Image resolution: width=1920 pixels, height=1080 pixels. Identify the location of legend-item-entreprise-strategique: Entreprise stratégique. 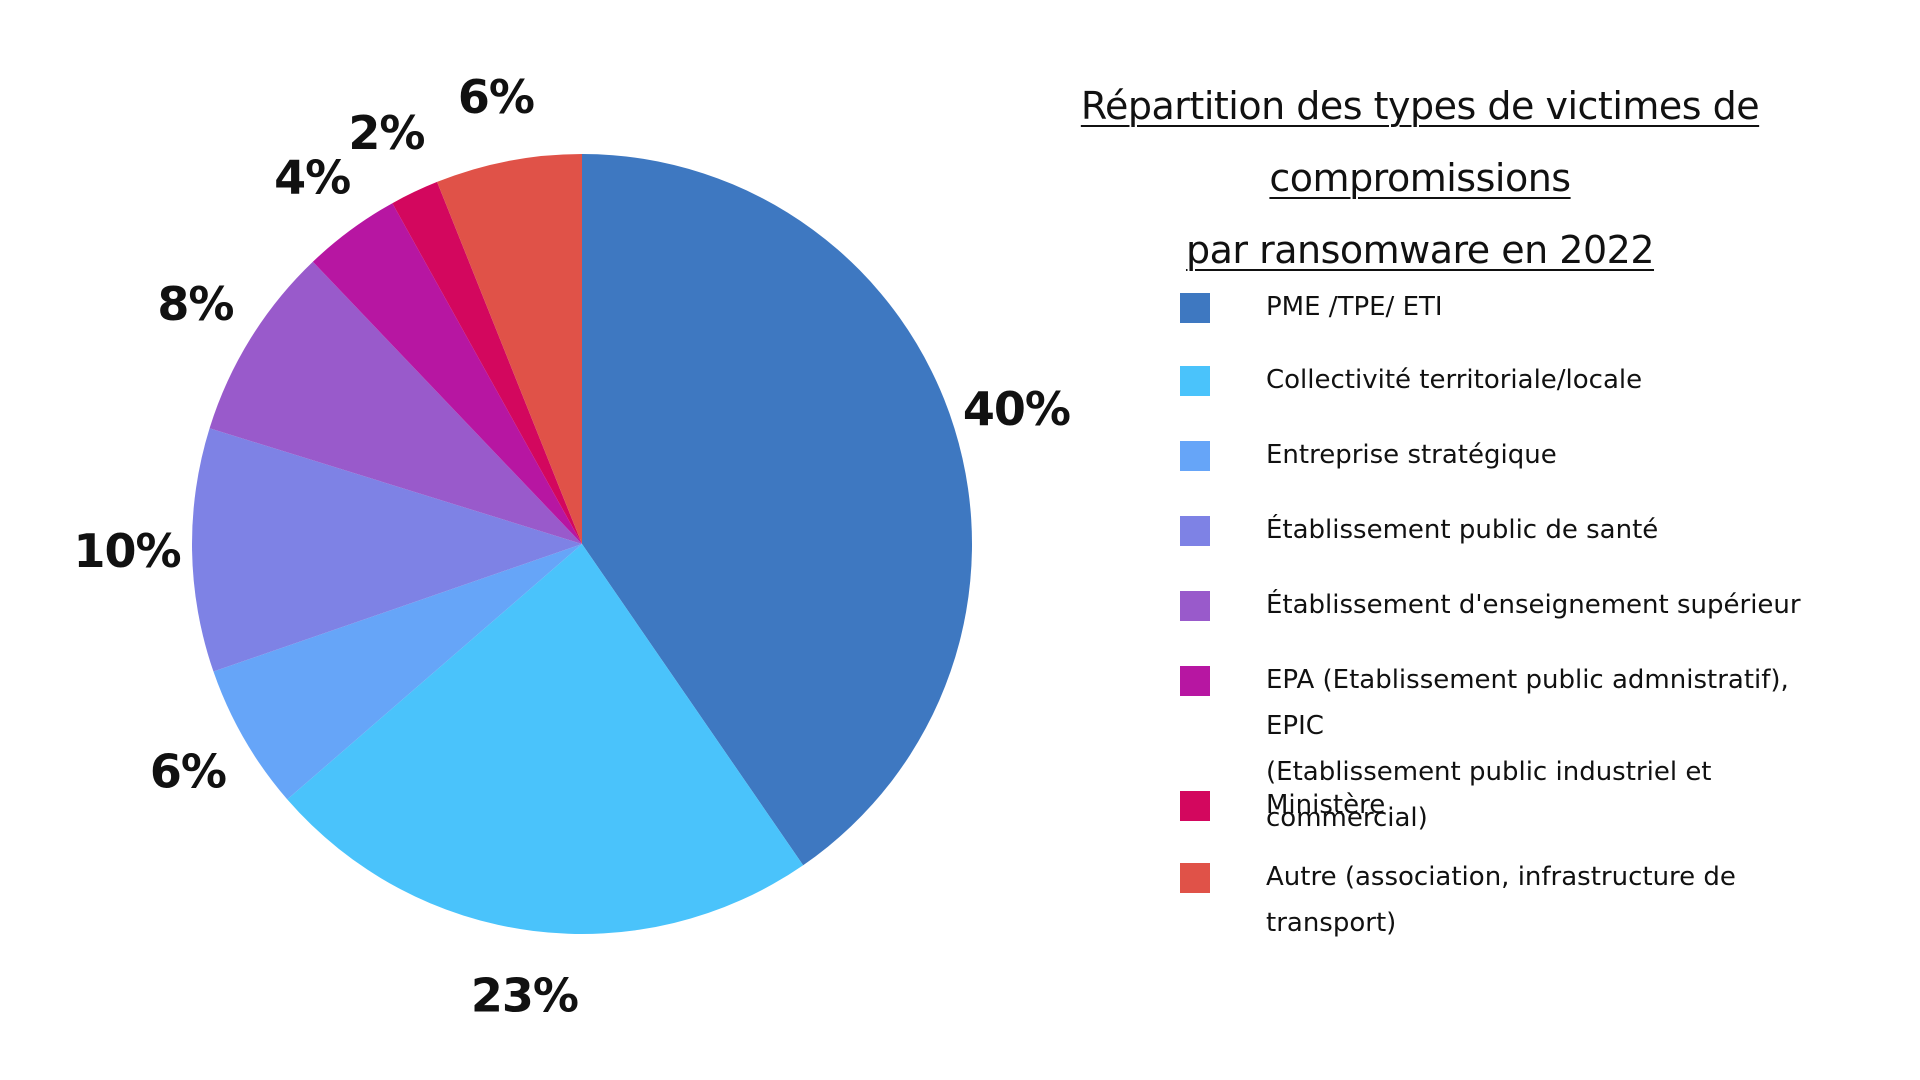
(1368, 459).